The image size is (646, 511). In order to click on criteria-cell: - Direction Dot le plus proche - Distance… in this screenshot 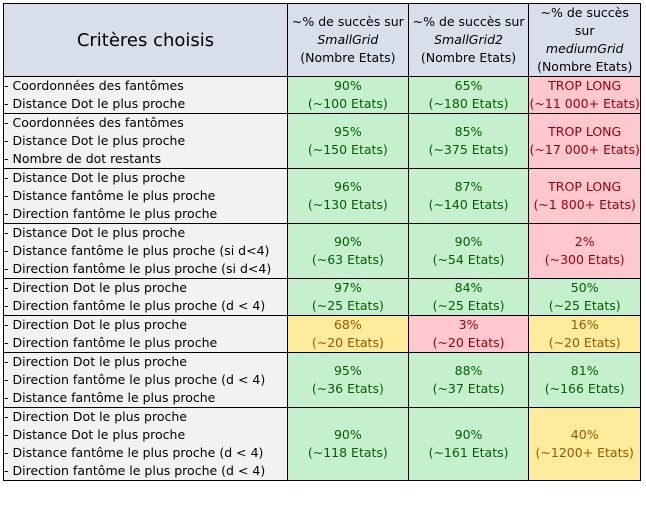, I will do `click(145, 444)`.